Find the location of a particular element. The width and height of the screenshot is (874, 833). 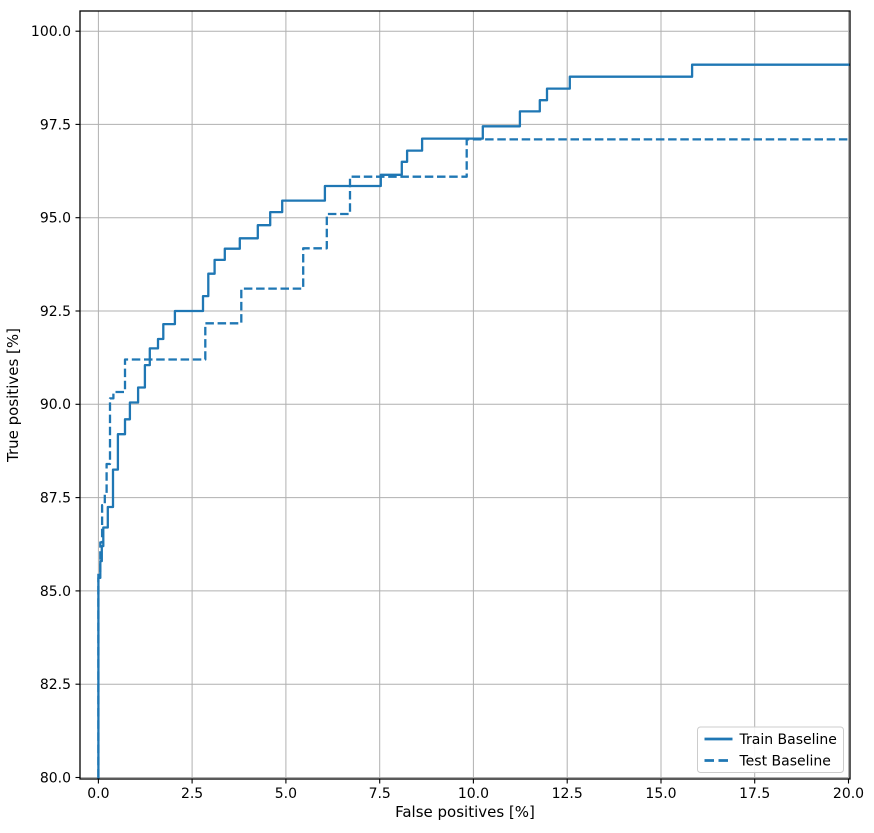

legend-box is located at coordinates (770, 749).